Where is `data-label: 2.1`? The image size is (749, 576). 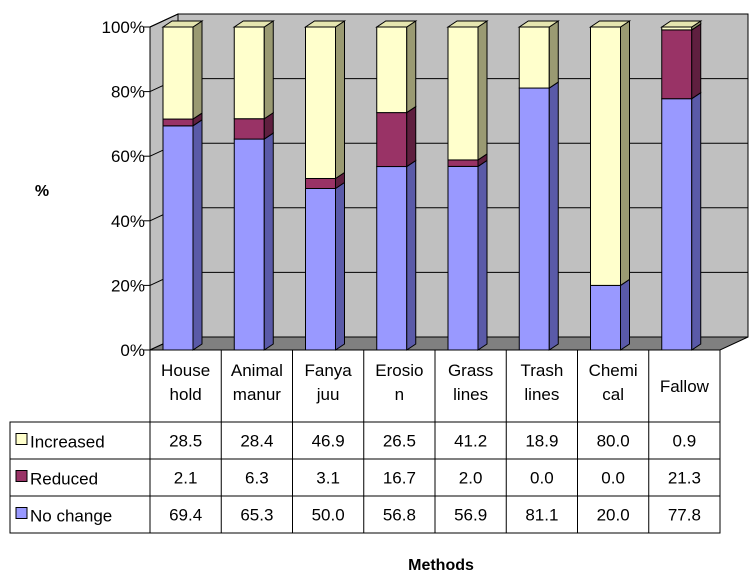 data-label: 2.1 is located at coordinates (186, 478).